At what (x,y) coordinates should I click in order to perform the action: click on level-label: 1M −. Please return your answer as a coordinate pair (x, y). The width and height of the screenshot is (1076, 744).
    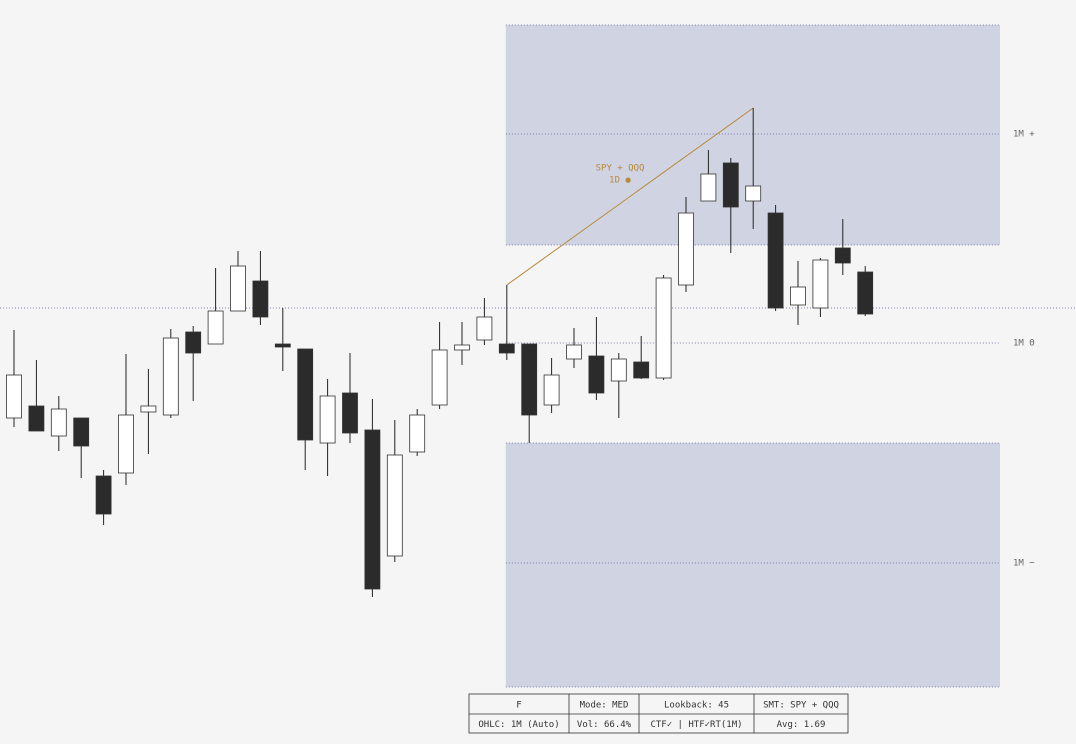
    Looking at the image, I should click on (1024, 564).